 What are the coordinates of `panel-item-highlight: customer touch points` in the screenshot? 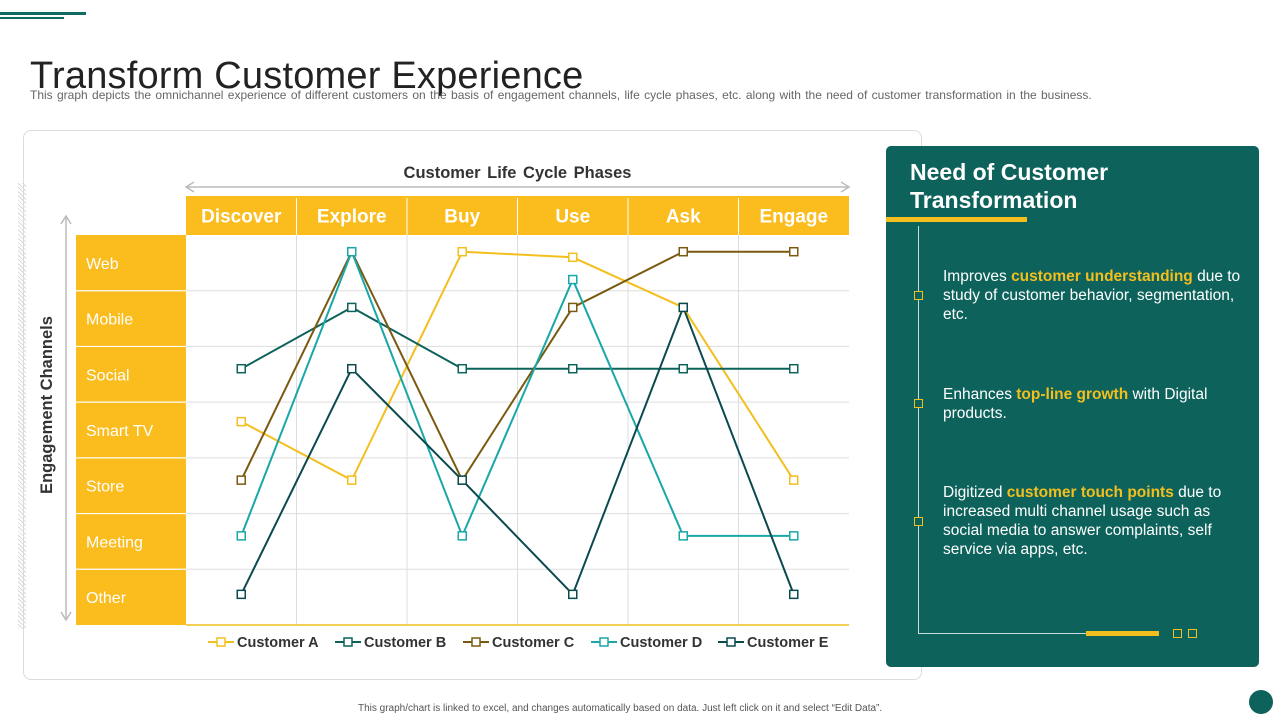 It's located at (1090, 492).